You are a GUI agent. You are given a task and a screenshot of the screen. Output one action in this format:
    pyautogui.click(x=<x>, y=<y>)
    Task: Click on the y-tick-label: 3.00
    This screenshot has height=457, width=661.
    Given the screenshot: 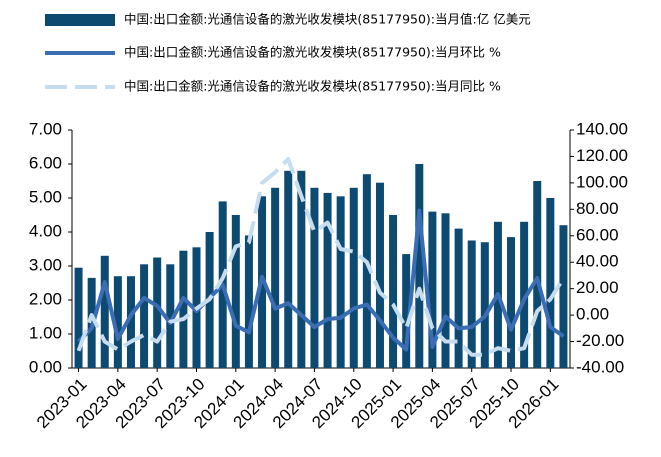 What is the action you would take?
    pyautogui.click(x=45, y=264)
    